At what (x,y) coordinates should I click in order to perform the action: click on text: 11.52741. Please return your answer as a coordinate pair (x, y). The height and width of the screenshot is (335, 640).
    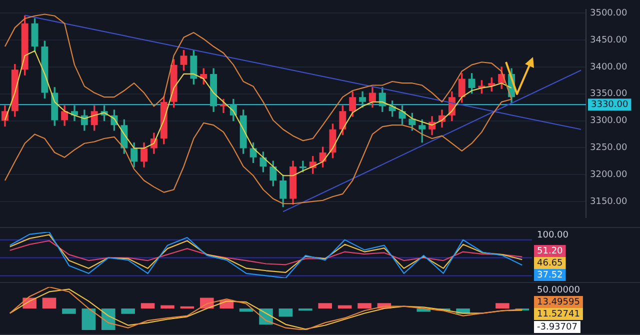
    Looking at the image, I should click on (558, 314).